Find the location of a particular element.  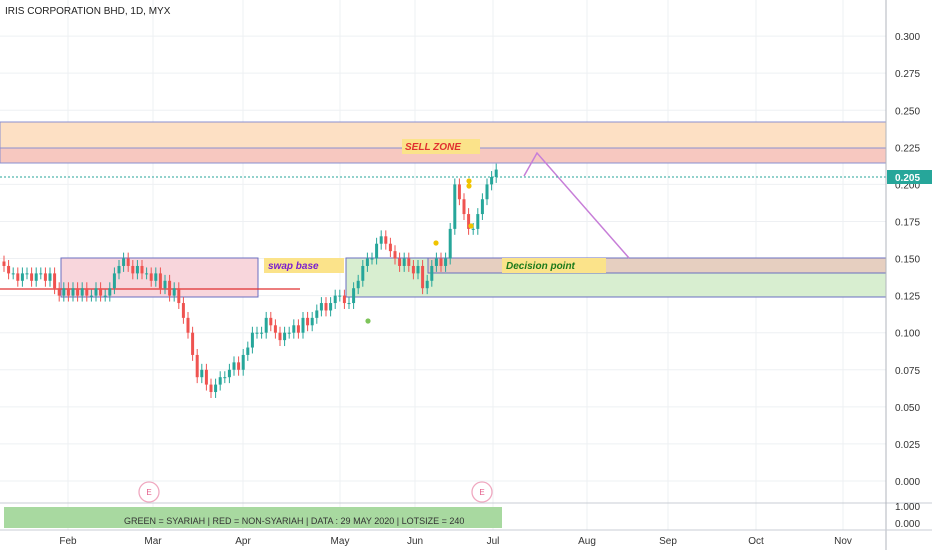

y-tick-label: 0.250 is located at coordinates (907, 111).